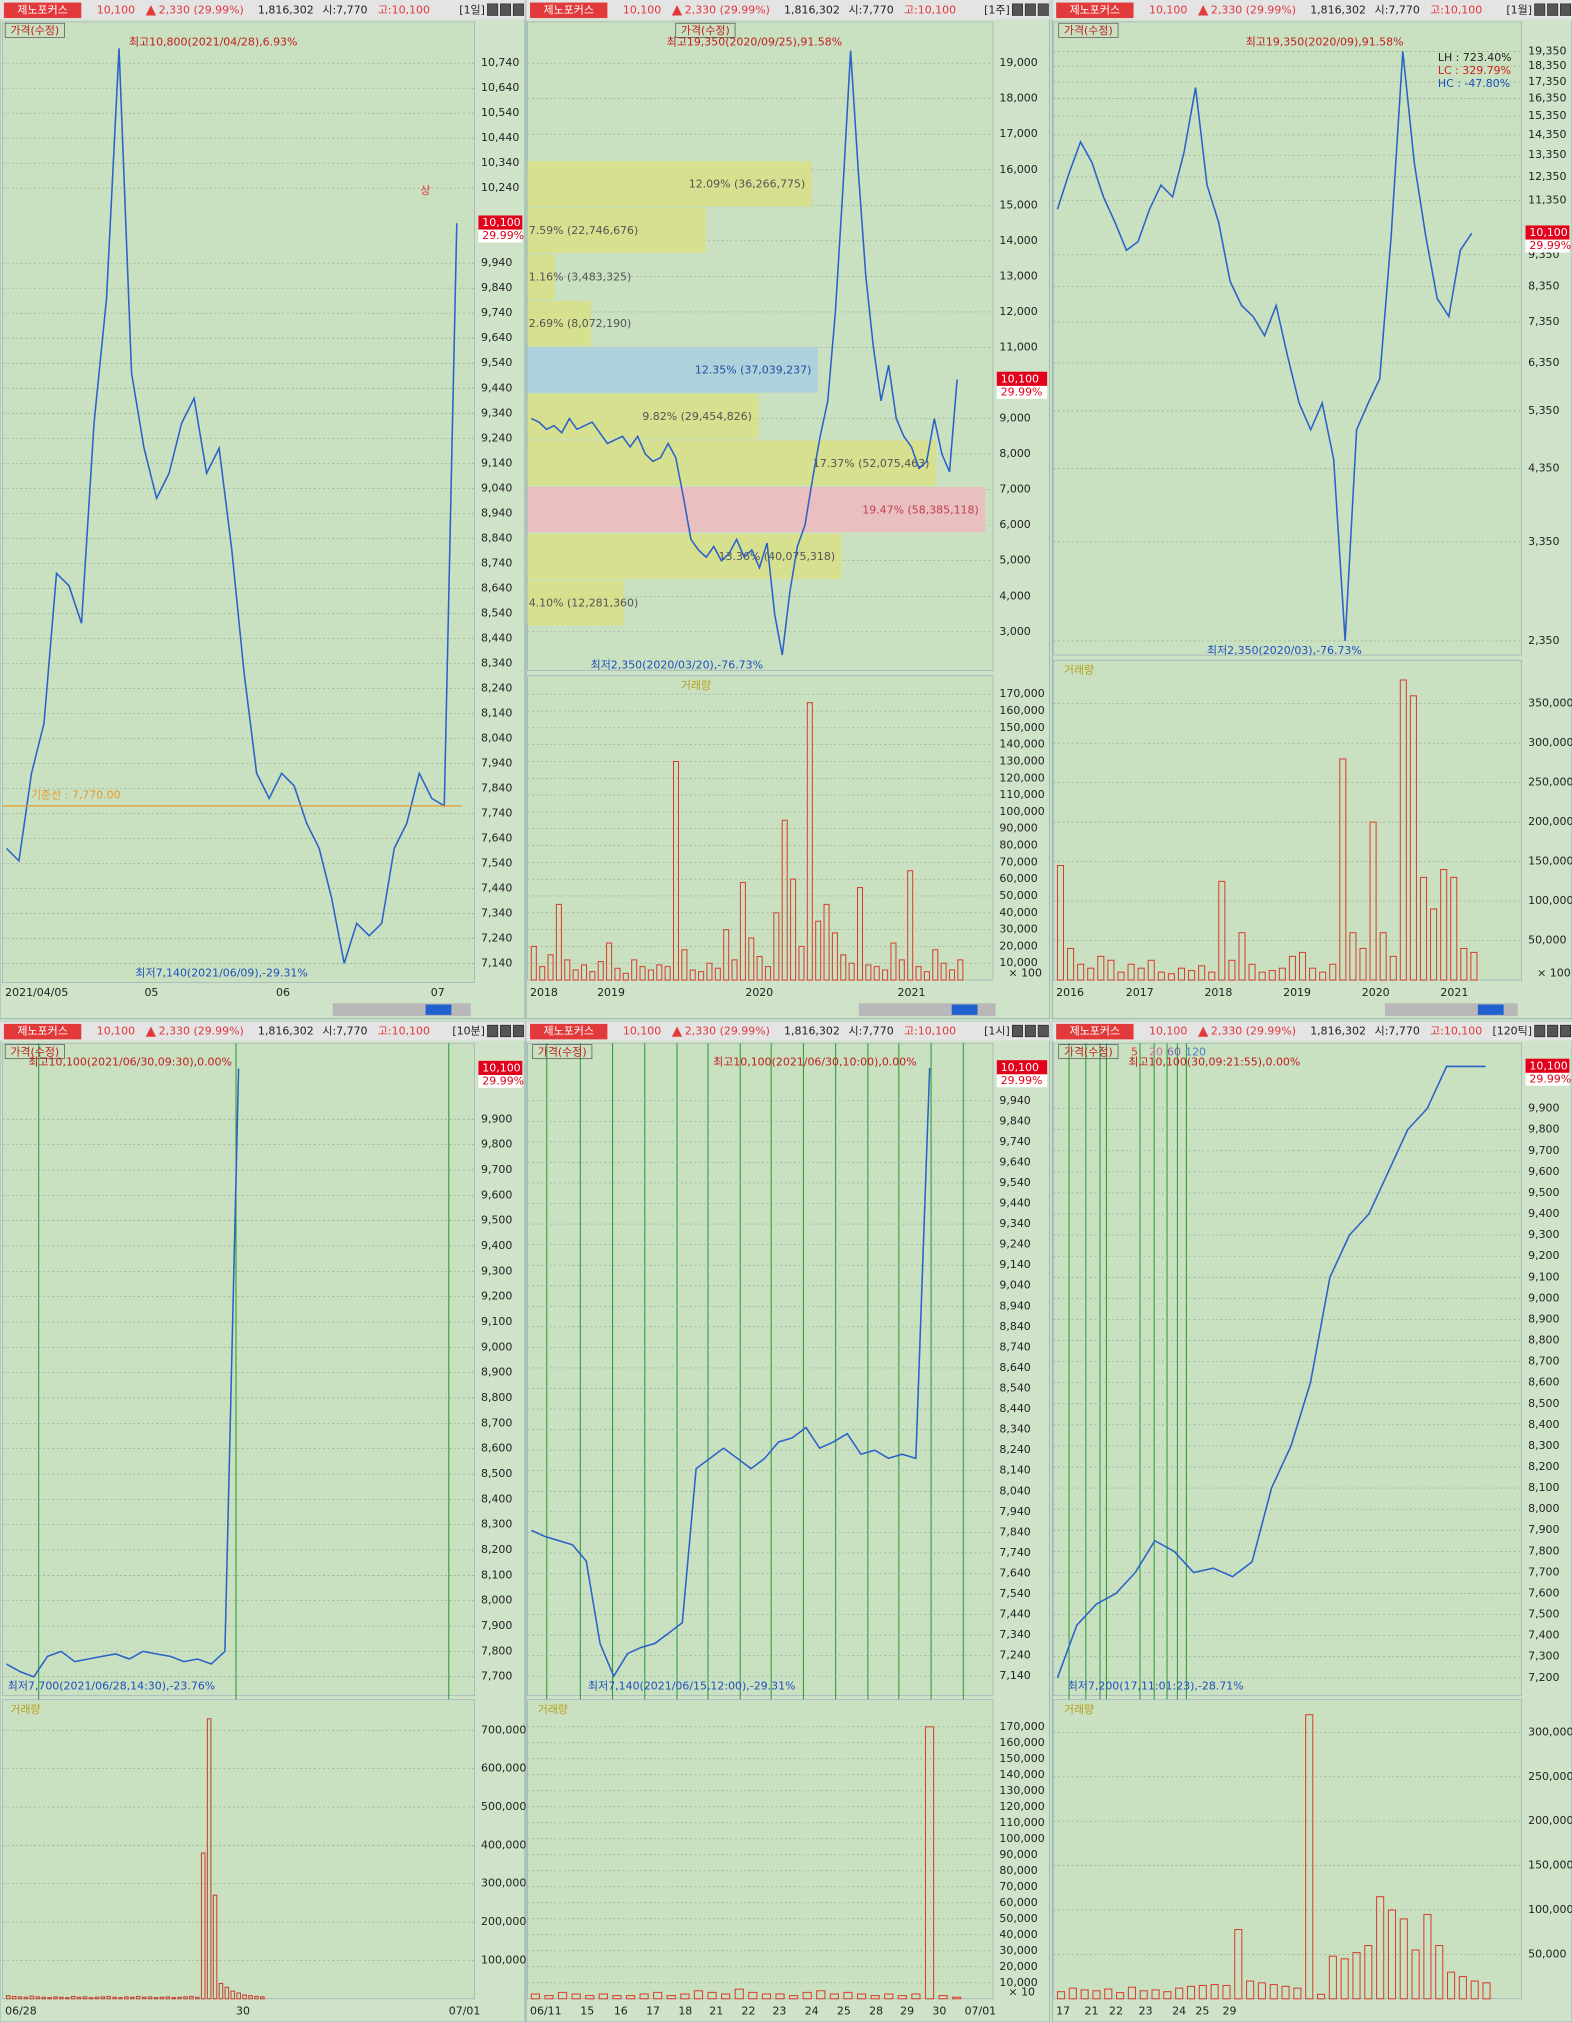 Image resolution: width=1572 pixels, height=2022 pixels. Describe the element at coordinates (1550, 245) in the screenshot. I see `price-tag-pct: 29.99%` at that location.